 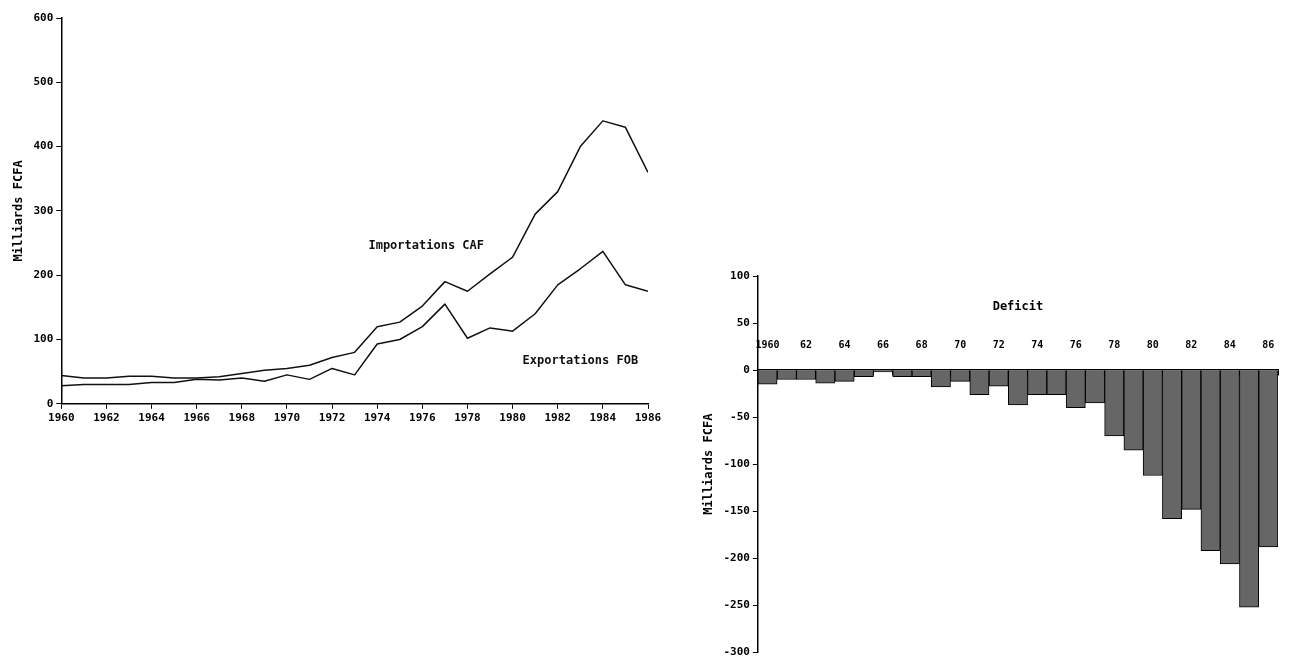 I want to click on x-tick-label: 1964, so click(x=152, y=418).